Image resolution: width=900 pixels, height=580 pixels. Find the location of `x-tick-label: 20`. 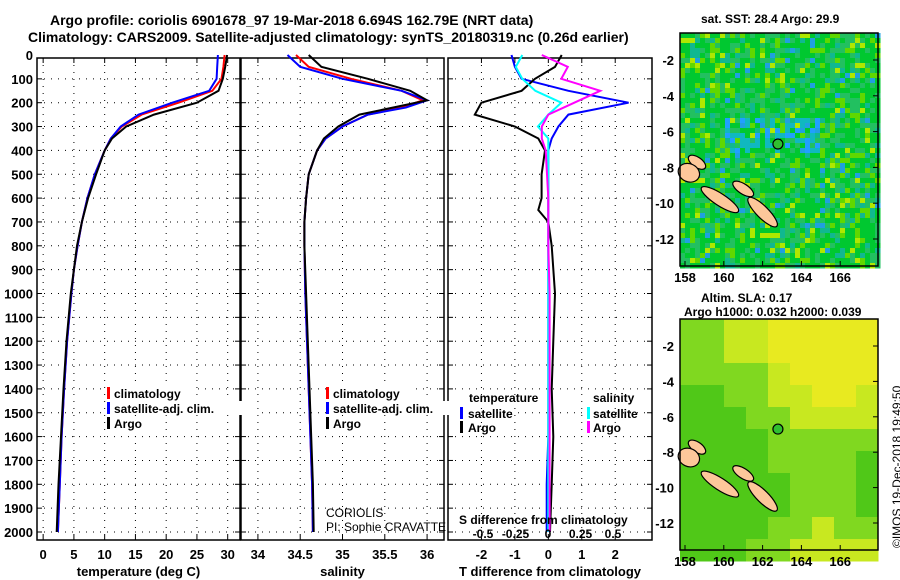

x-tick-label: 20 is located at coordinates (166, 554).